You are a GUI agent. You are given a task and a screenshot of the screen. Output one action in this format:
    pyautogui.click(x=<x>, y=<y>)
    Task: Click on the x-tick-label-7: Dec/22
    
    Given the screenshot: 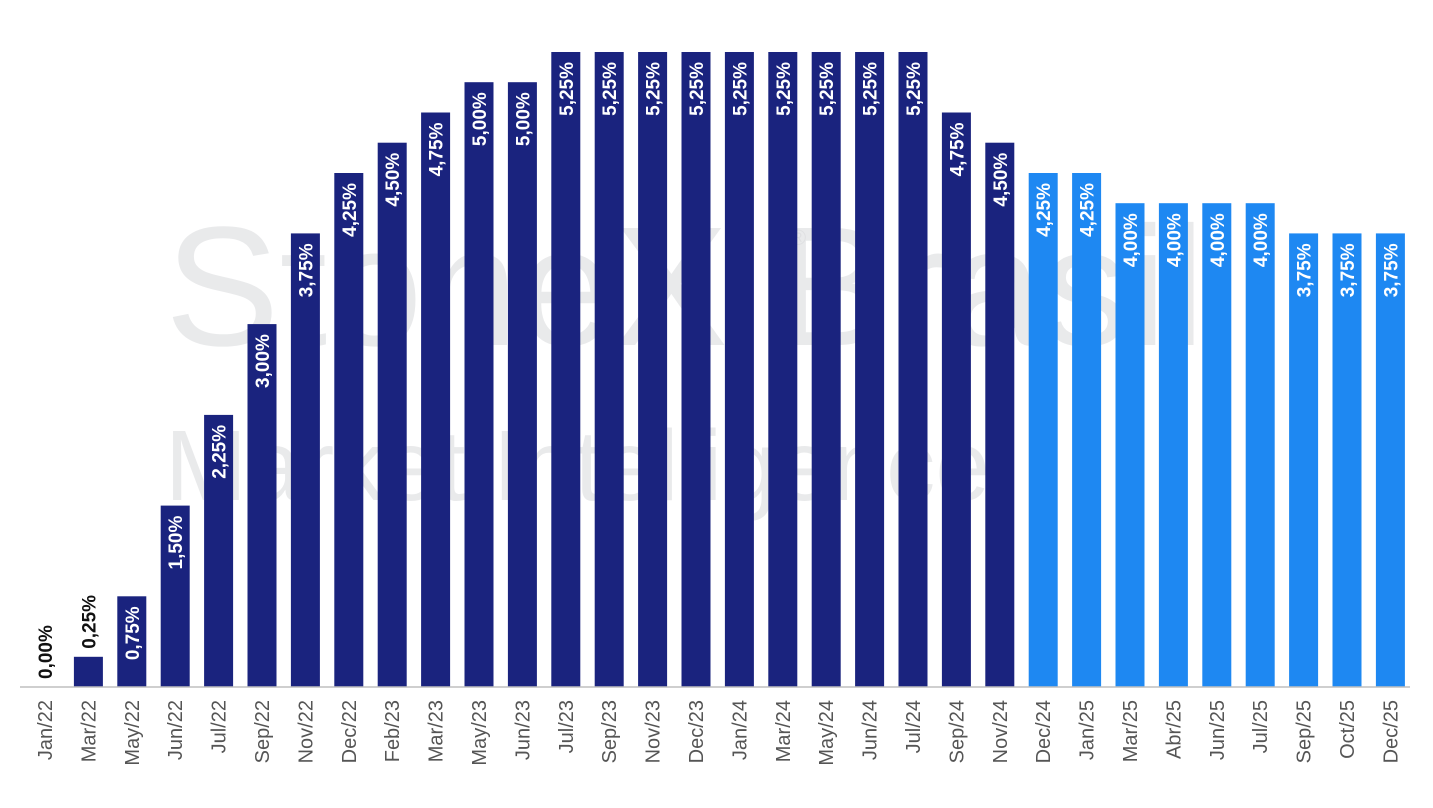 What is the action you would take?
    pyautogui.click(x=350, y=731)
    